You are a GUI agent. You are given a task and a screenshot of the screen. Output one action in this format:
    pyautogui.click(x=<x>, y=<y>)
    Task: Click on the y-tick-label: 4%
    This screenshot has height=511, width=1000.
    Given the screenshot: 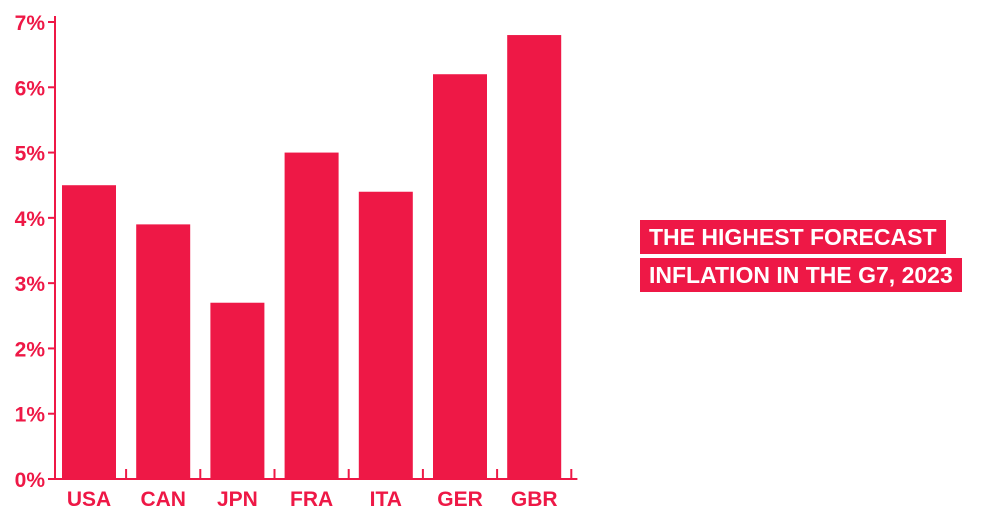 What is the action you would take?
    pyautogui.click(x=30, y=219)
    